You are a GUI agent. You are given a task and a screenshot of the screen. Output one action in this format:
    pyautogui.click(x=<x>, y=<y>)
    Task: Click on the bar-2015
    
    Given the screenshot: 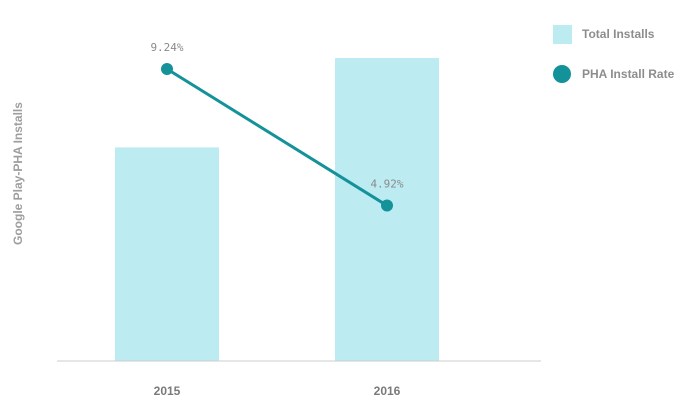 What is the action you would take?
    pyautogui.click(x=167, y=254)
    